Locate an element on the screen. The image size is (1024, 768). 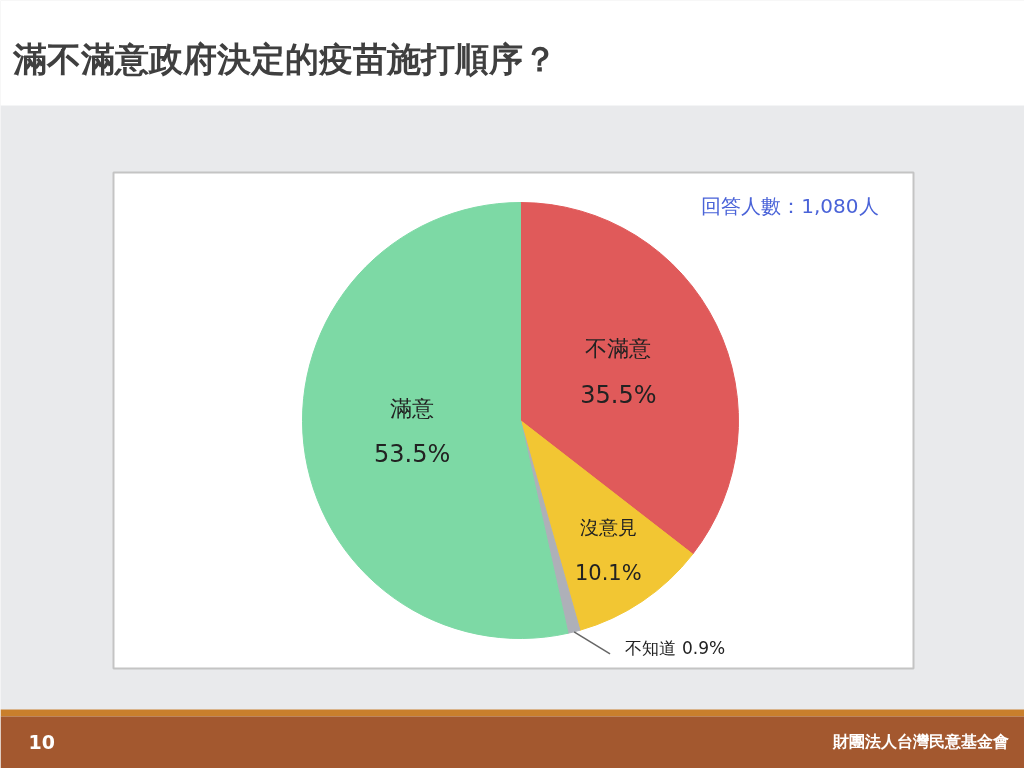
chart-title: 滿不滿意政府決定的疫苗施打順序？ is located at coordinates (284, 58).